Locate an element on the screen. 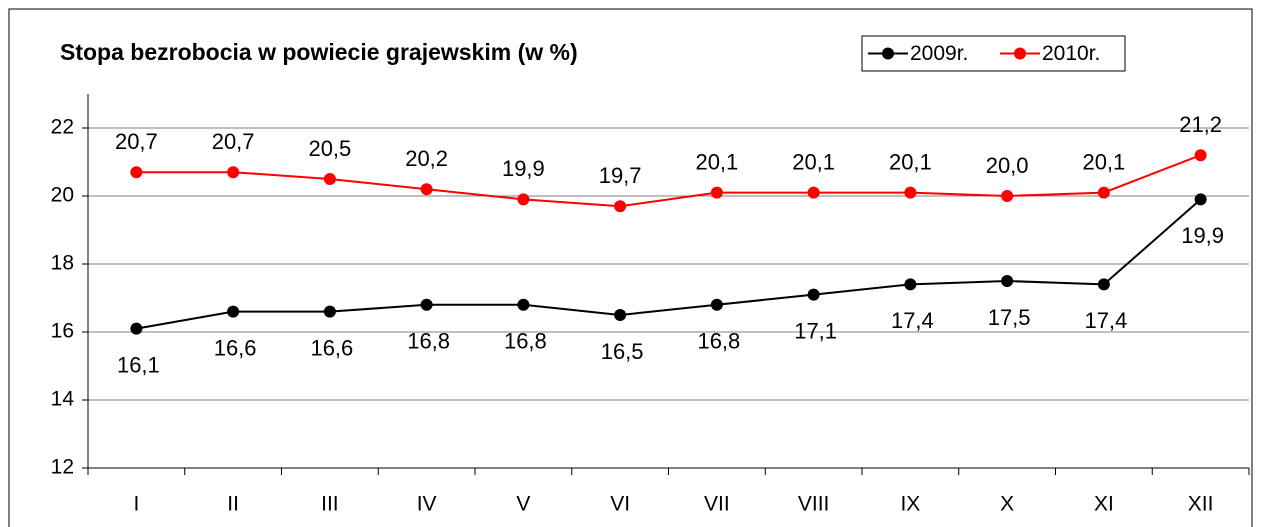  y-tick-label: 14 is located at coordinates (63, 399).